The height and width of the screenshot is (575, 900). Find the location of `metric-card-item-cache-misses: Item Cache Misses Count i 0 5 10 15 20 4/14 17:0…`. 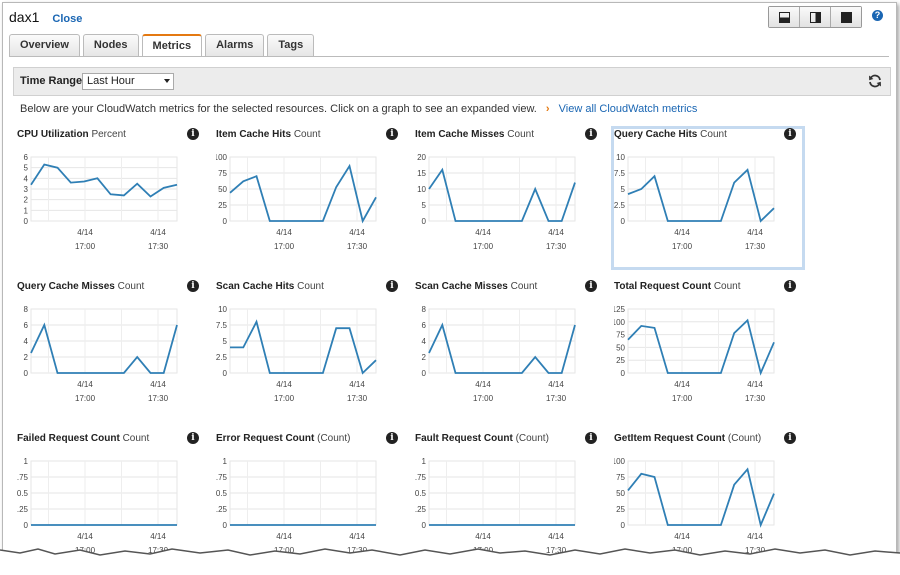

metric-card-item-cache-misses: Item Cache Misses Count i 0 5 10 15 20 4/14 17:0… is located at coordinates (509, 197).